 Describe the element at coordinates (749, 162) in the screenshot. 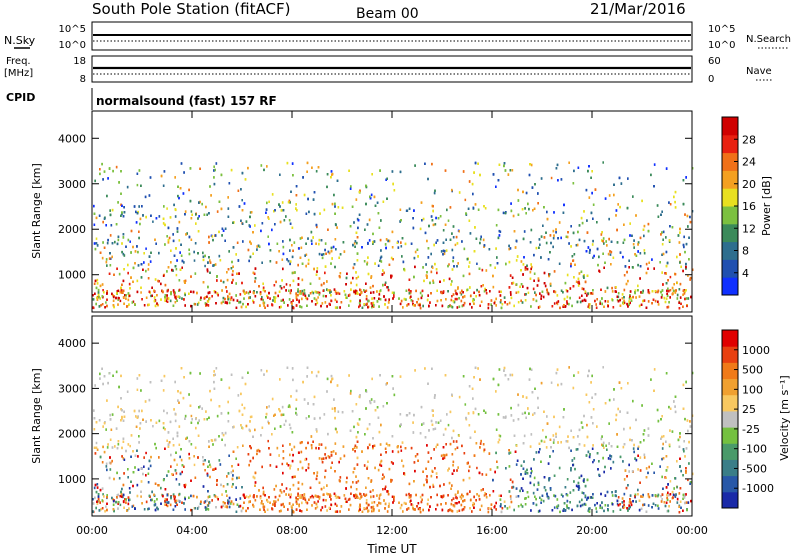

I see `power-colorbar-tick-label: 24` at that location.